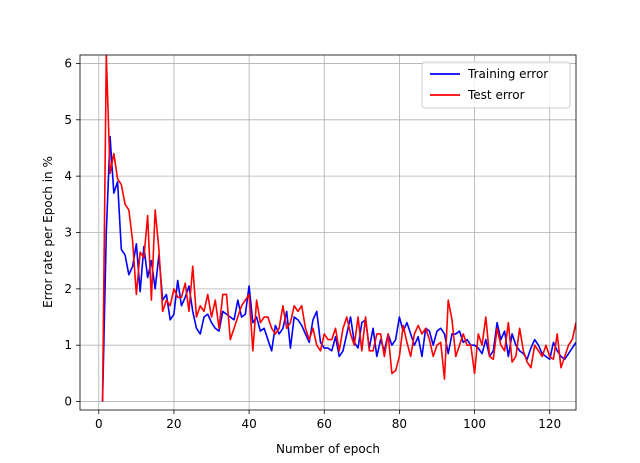  What do you see at coordinates (68, 120) in the screenshot?
I see `y-tick-label: 5` at bounding box center [68, 120].